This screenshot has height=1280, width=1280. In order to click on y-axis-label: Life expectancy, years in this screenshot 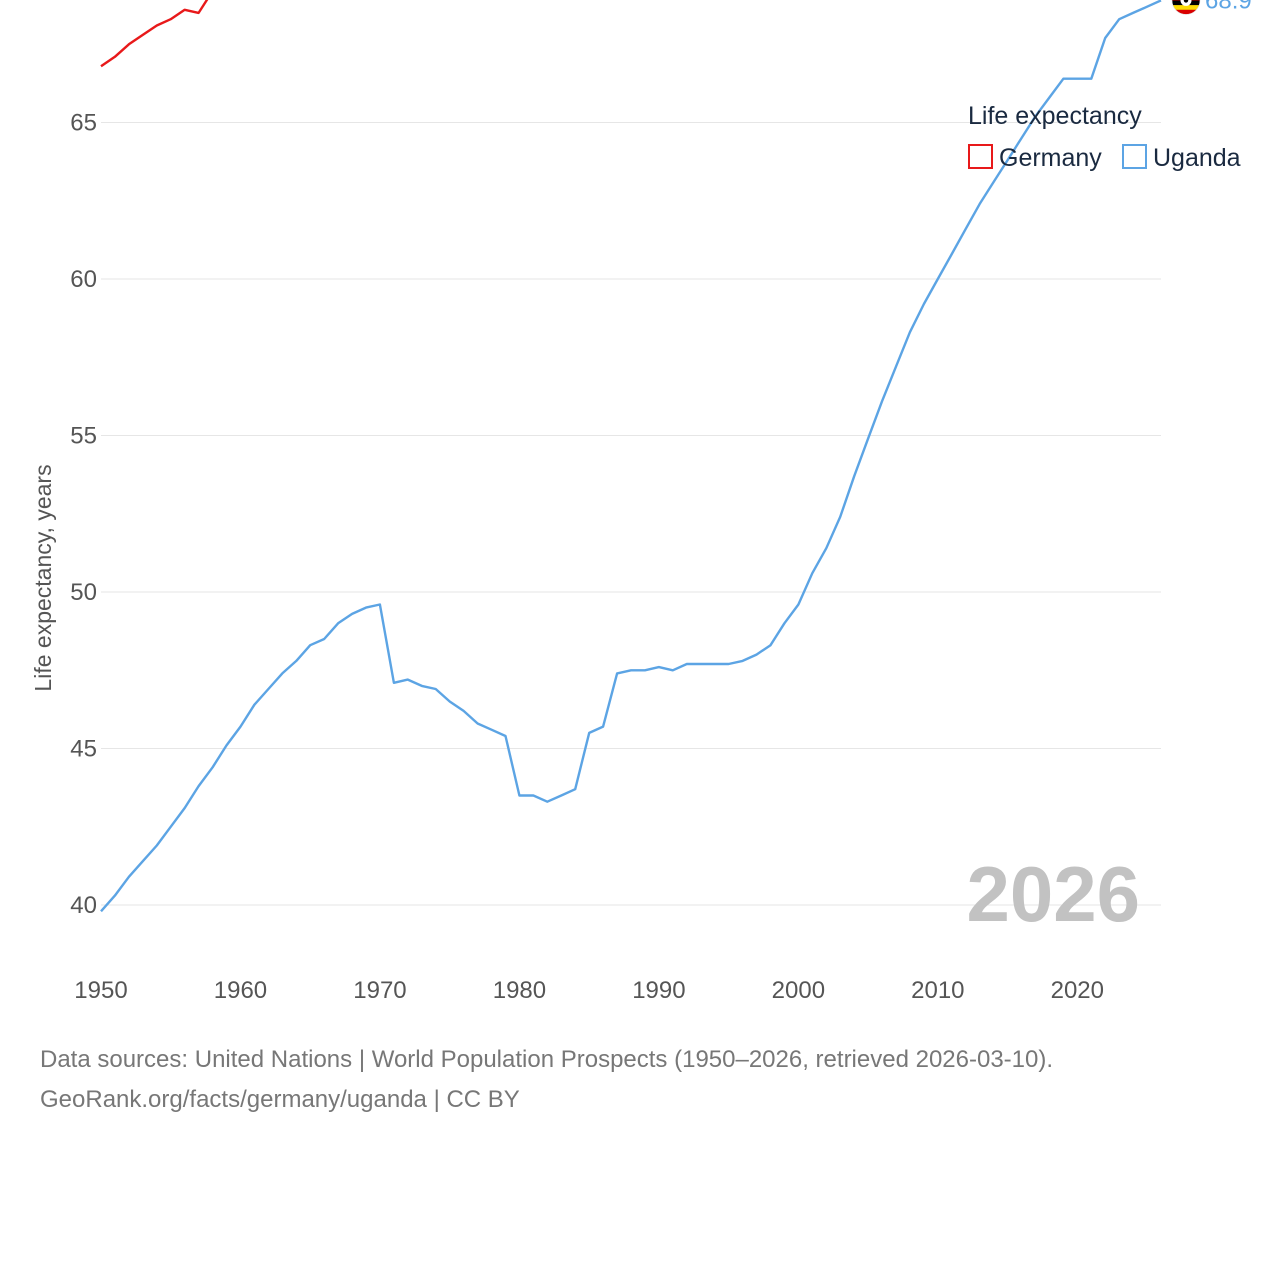, I will do `click(43, 577)`.